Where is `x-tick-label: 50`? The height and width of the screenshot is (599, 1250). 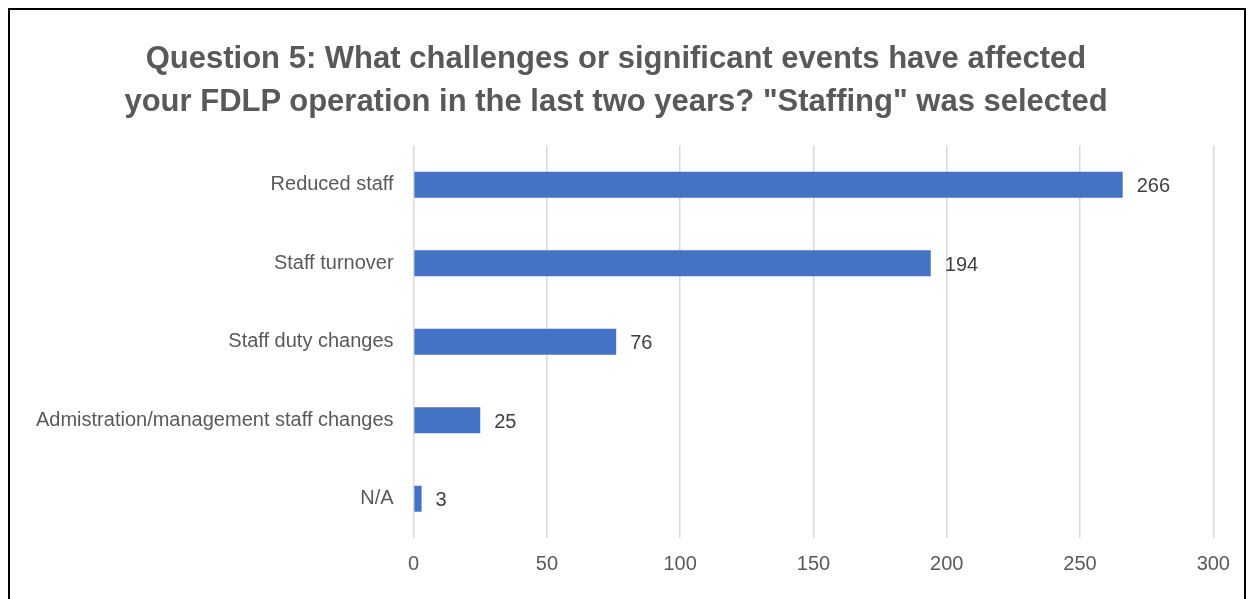
x-tick-label: 50 is located at coordinates (547, 562).